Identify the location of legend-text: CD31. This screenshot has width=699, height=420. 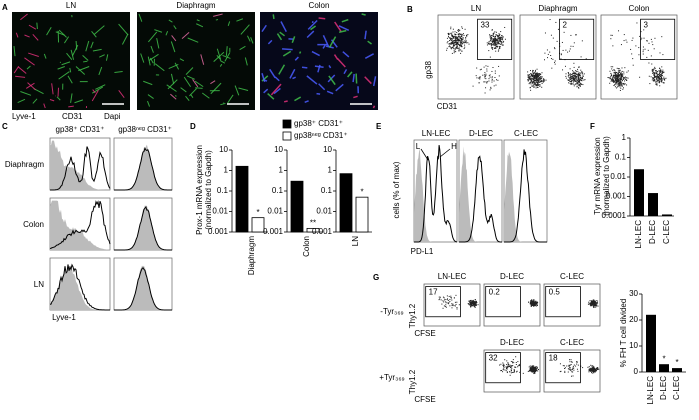
(72, 116).